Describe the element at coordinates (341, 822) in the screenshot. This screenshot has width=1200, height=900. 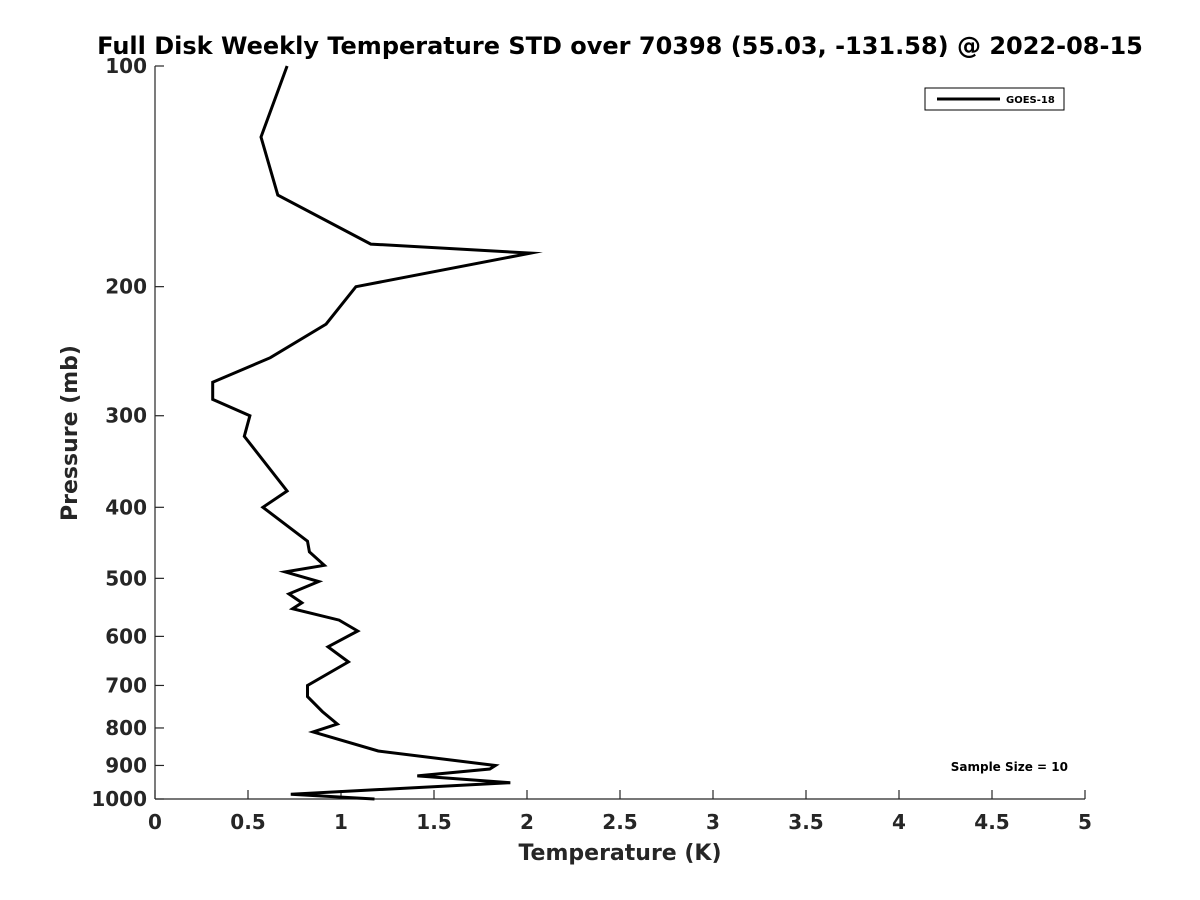
I see `x-tick-label: 1` at that location.